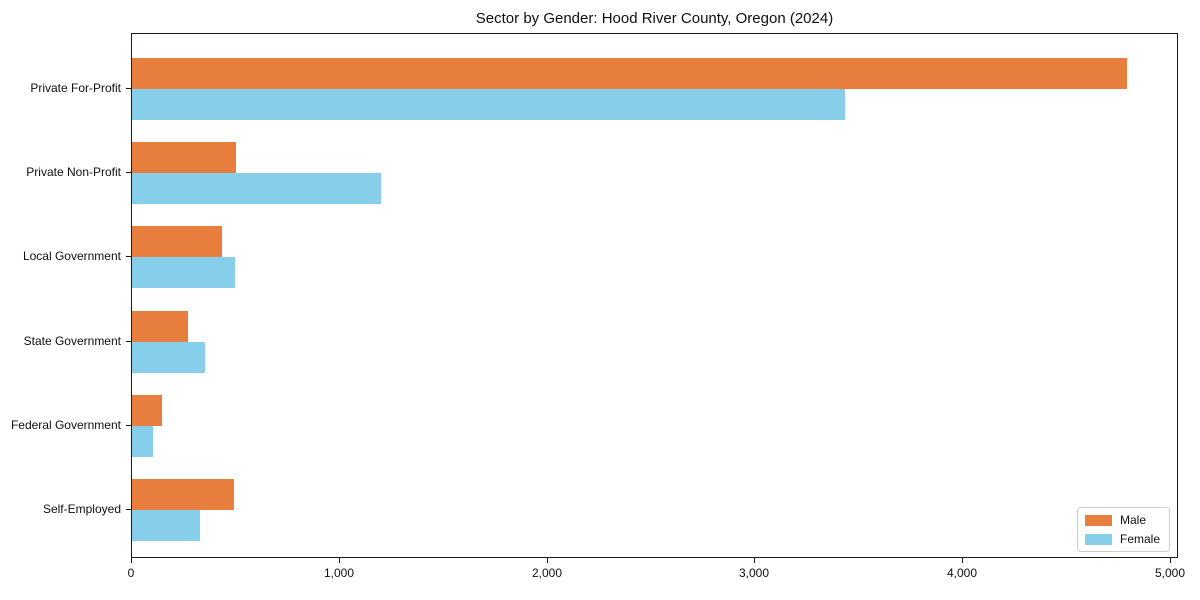  I want to click on x-tick-label-1000: 1,000, so click(339, 573).